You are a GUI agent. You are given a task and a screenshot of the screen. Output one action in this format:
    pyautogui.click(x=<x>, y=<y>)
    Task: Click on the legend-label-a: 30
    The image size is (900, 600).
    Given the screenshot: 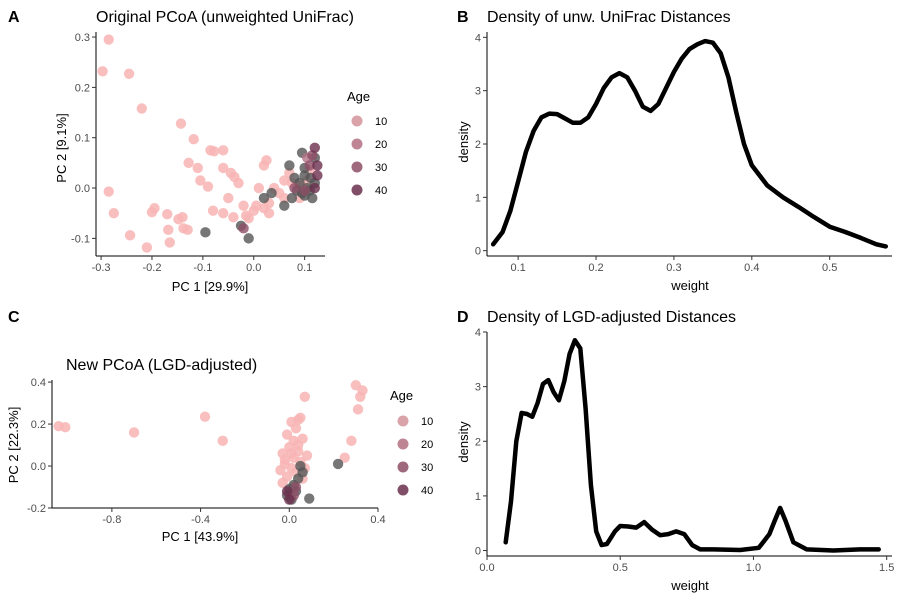 What is the action you would take?
    pyautogui.click(x=381, y=168)
    